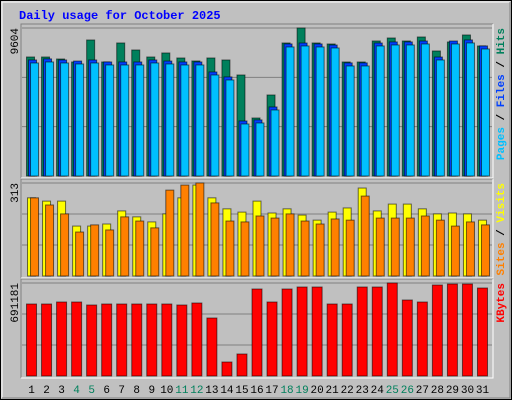 Image resolution: width=512 pixels, height=400 pixels. Describe the element at coordinates (483, 391) in the screenshot. I see `x-tick-label: 31` at that location.